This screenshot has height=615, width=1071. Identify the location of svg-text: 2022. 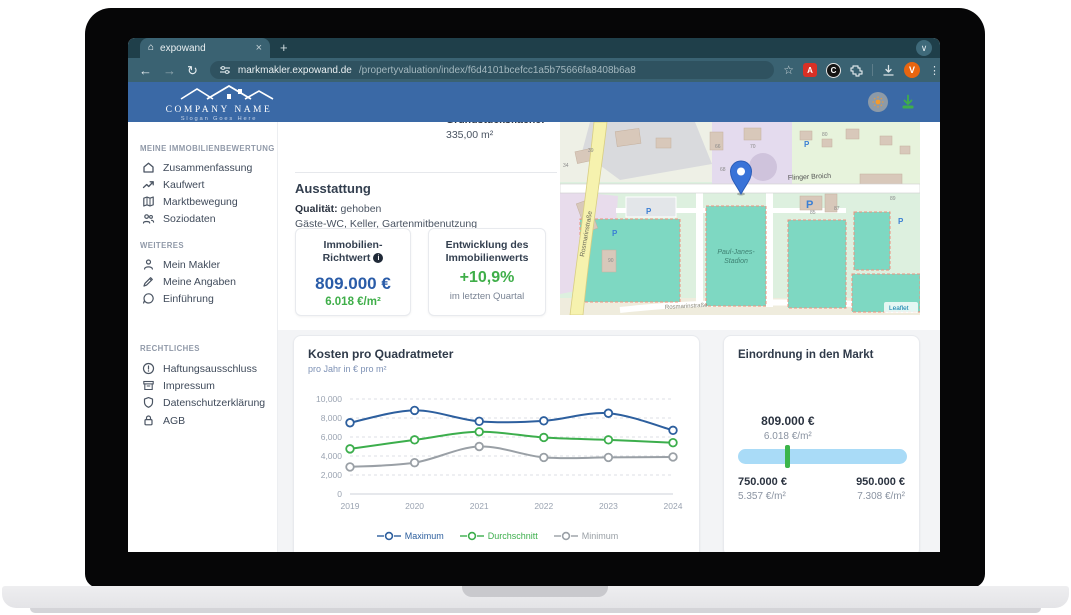
(543, 506).